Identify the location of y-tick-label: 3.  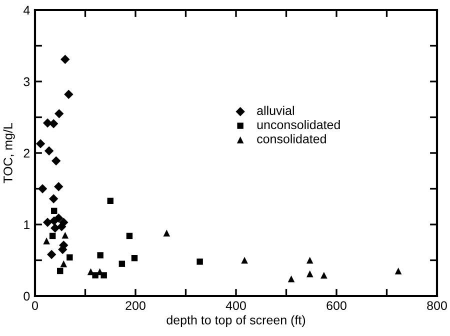
(27, 81).